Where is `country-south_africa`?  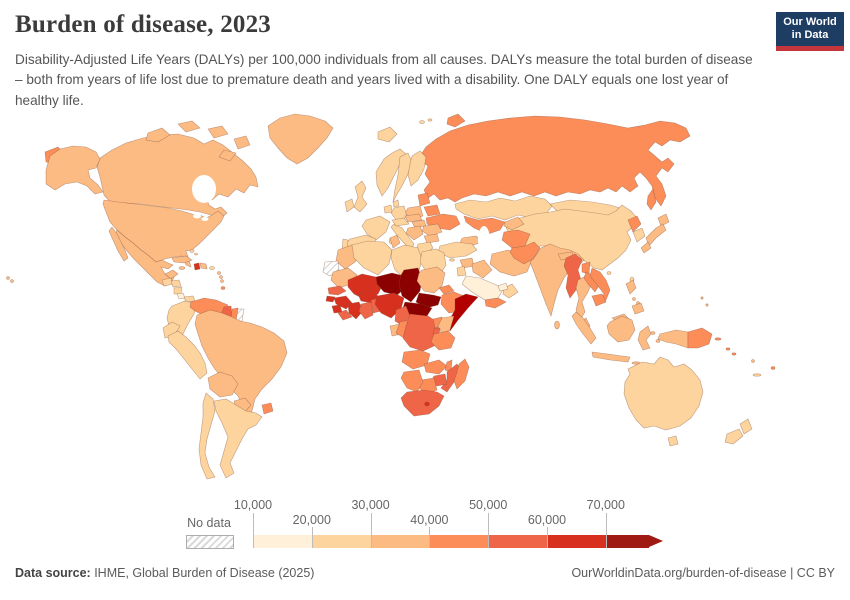
country-south_africa is located at coordinates (422, 403).